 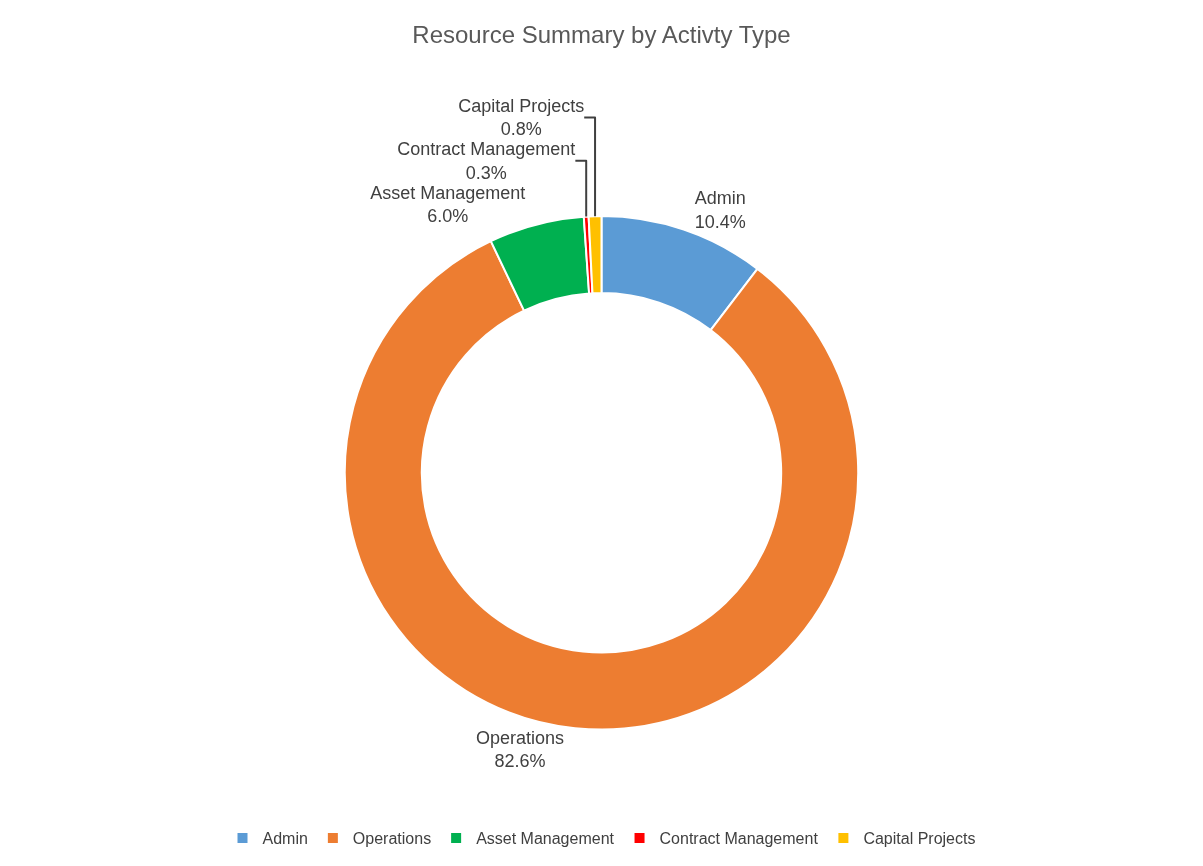 What do you see at coordinates (448, 215) in the screenshot?
I see `data-label: 6.0%` at bounding box center [448, 215].